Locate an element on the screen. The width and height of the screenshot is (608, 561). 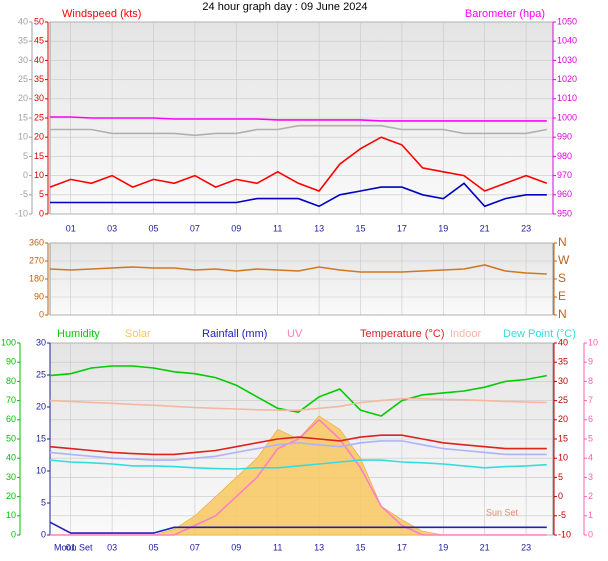
legend-label: Rainfall (mm) is located at coordinates (234, 334).